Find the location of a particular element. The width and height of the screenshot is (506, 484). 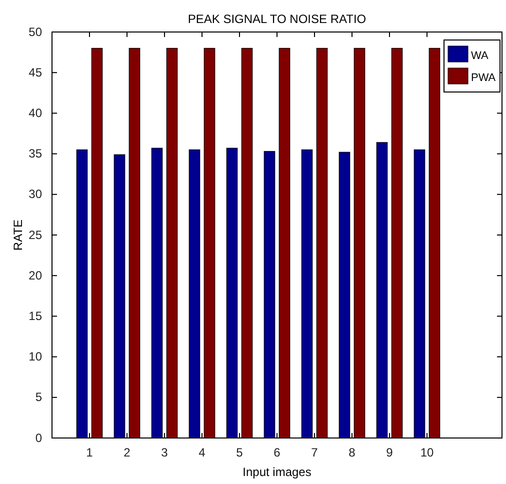

y-tick-label: 30 is located at coordinates (35, 194).